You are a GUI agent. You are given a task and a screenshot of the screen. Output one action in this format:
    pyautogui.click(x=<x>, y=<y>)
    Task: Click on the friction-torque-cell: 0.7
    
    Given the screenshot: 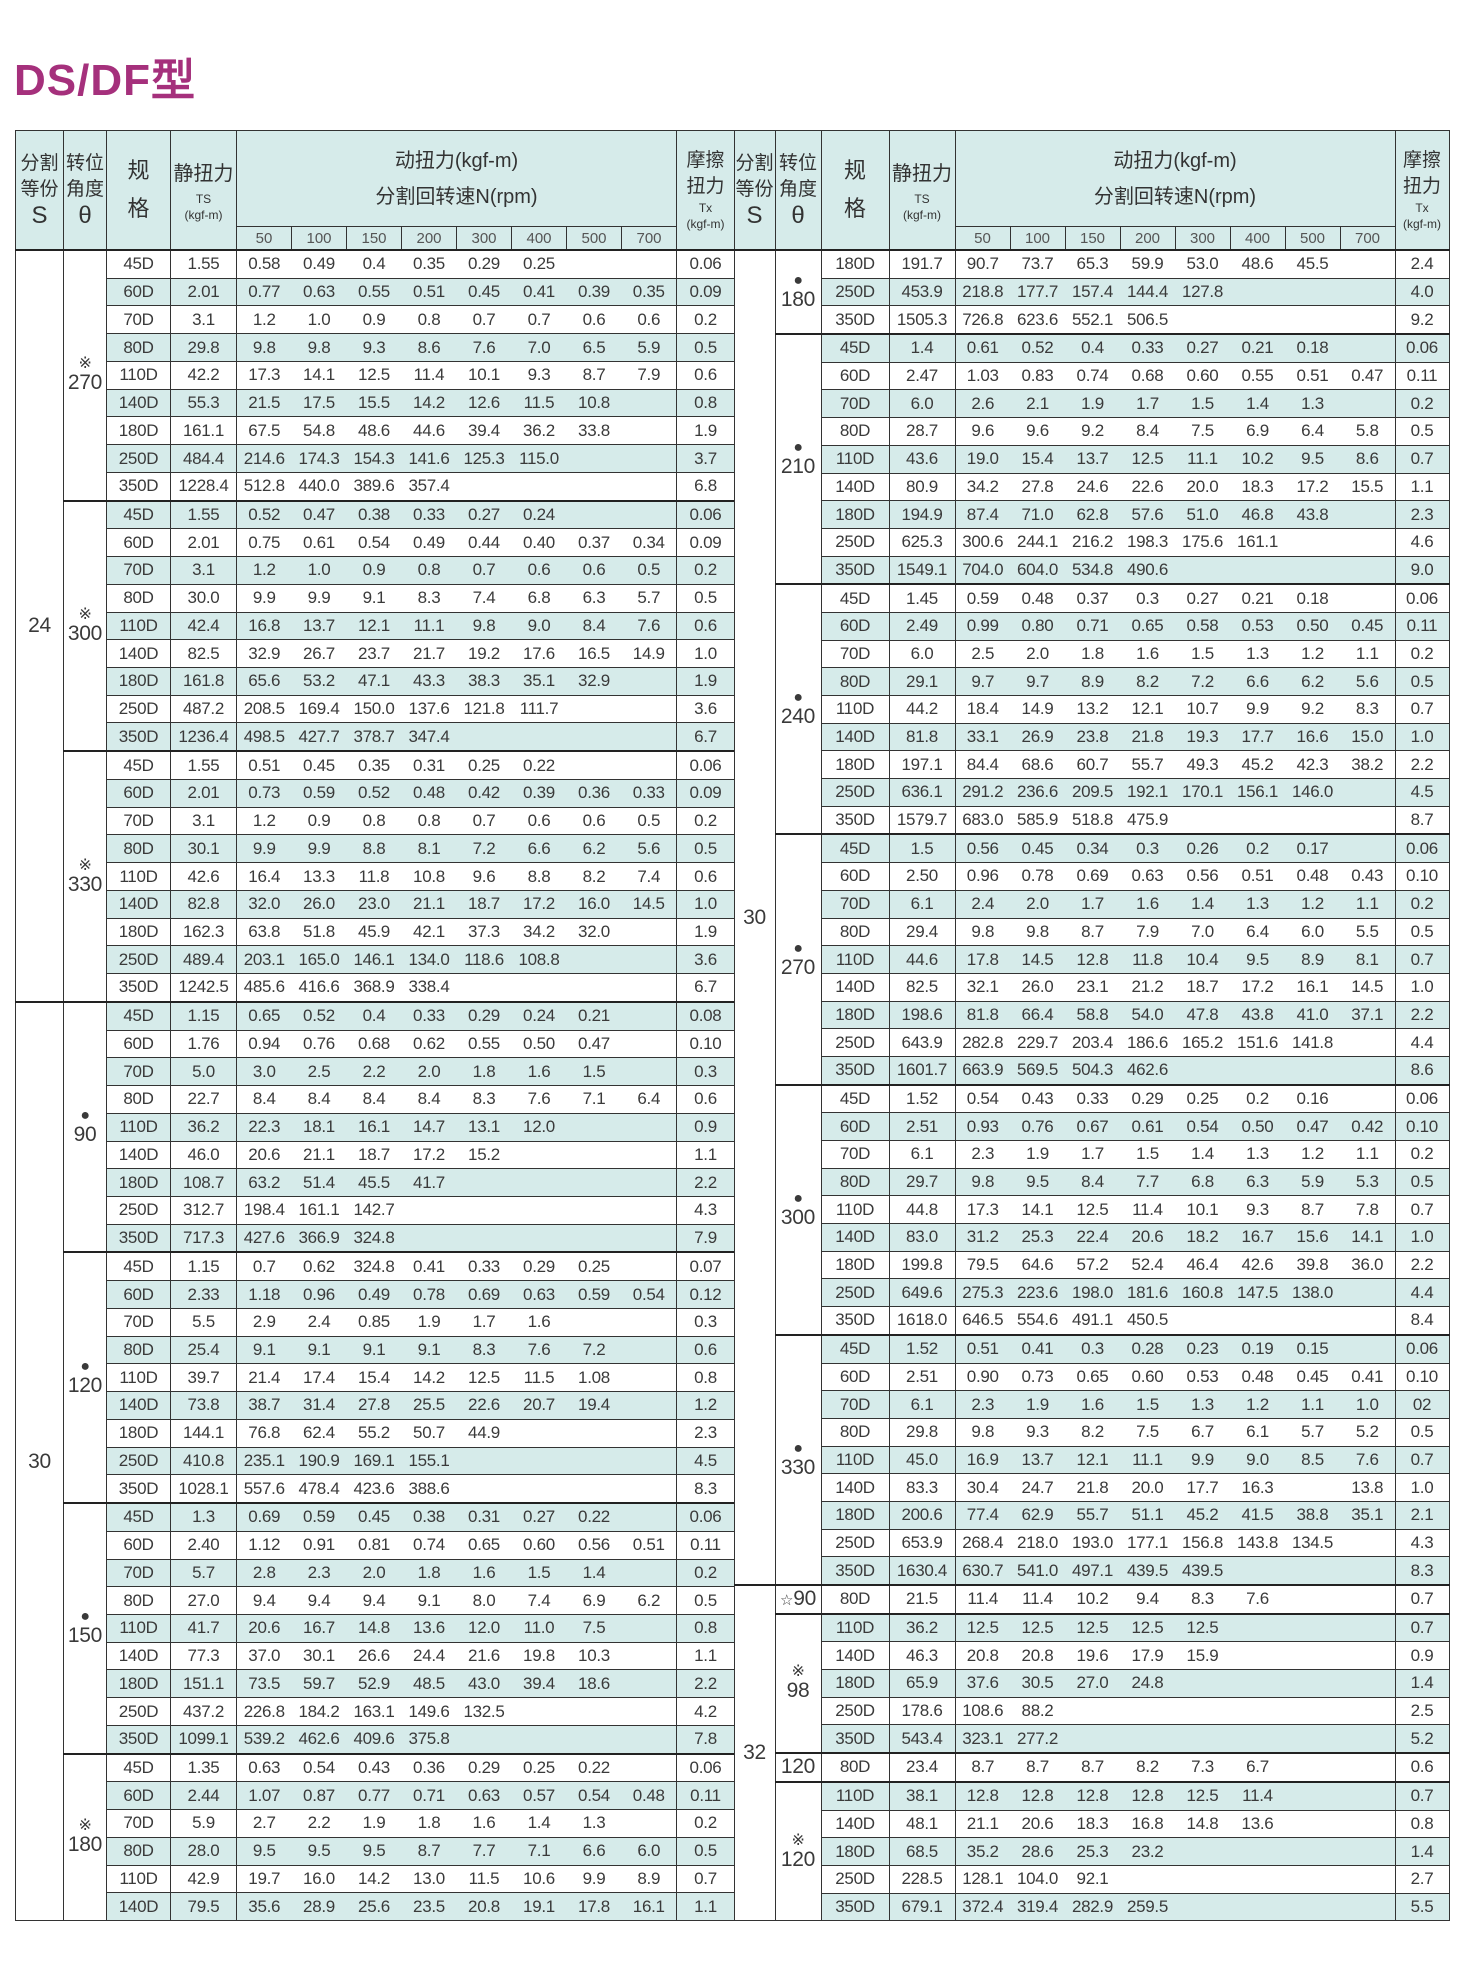 What is the action you would take?
    pyautogui.click(x=1422, y=1795)
    